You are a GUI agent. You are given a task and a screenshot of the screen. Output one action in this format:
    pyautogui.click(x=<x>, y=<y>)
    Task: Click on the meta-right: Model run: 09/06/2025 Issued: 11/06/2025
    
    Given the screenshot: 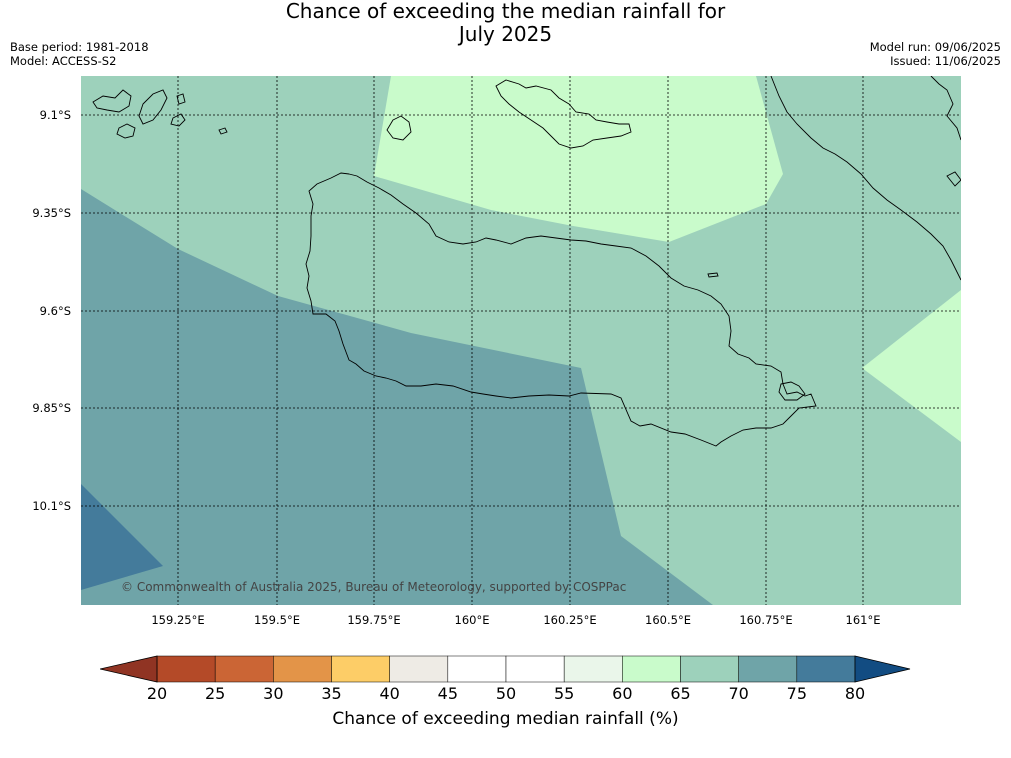 What is the action you would take?
    pyautogui.click(x=935, y=54)
    